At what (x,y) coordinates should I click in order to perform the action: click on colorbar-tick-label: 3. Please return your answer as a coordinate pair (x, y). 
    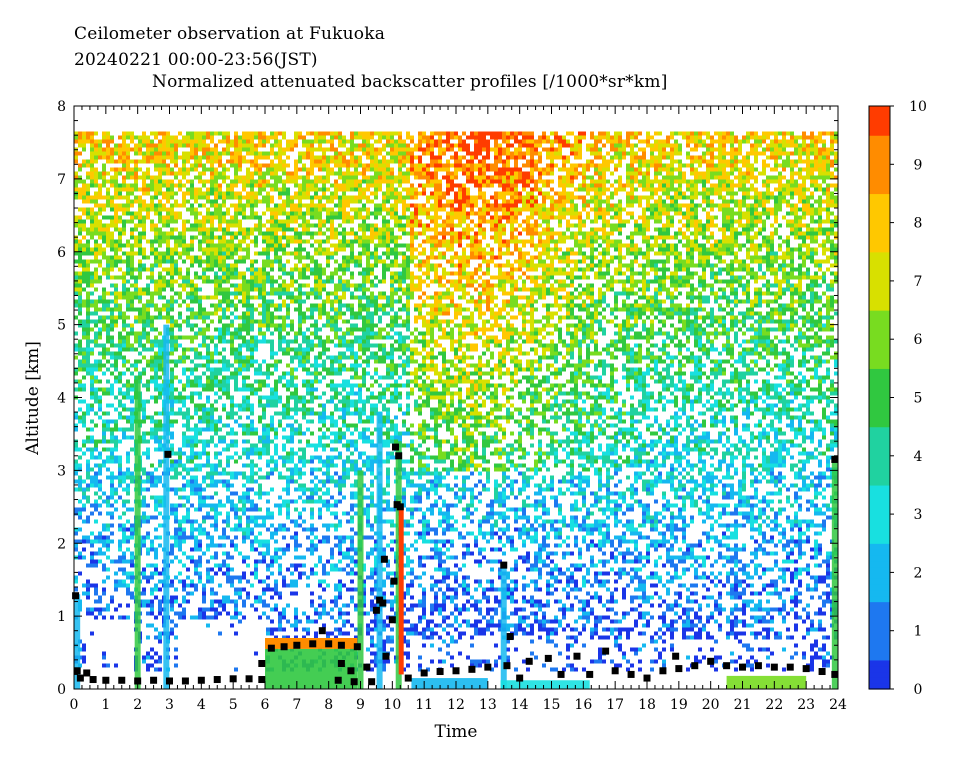
    Looking at the image, I should click on (918, 515).